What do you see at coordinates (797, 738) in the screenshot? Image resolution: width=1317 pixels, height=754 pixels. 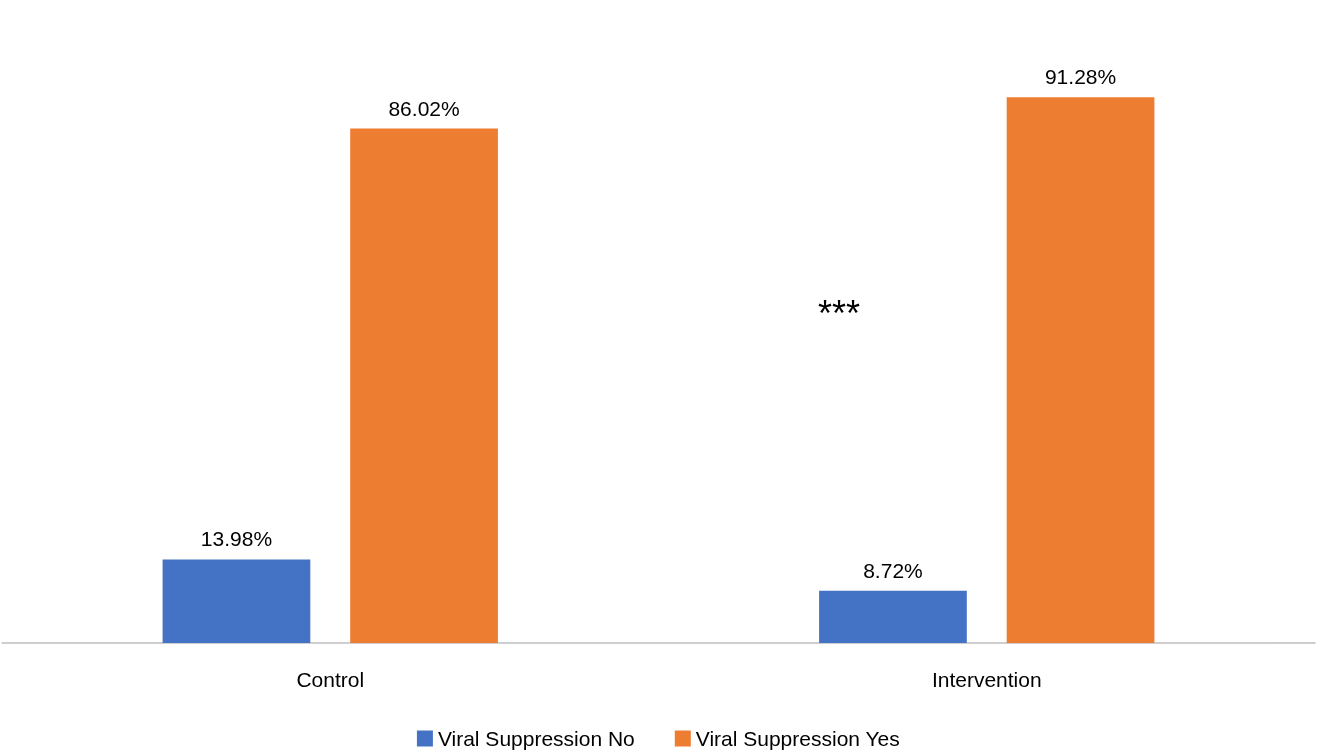 I see `legend-label: Viral Suppression Yes` at bounding box center [797, 738].